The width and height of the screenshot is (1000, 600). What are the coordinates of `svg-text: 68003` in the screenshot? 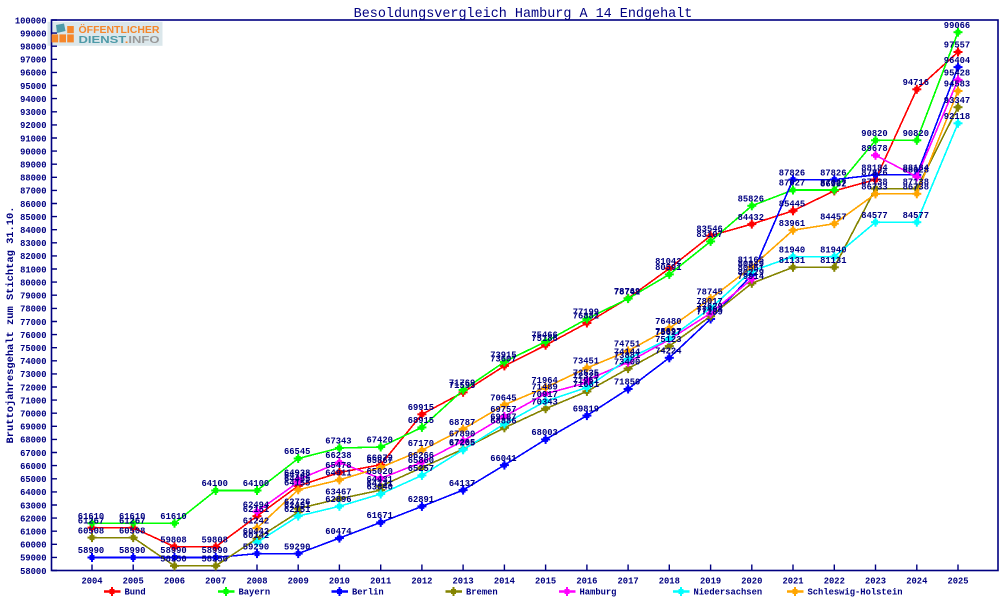 It's located at (544, 433).